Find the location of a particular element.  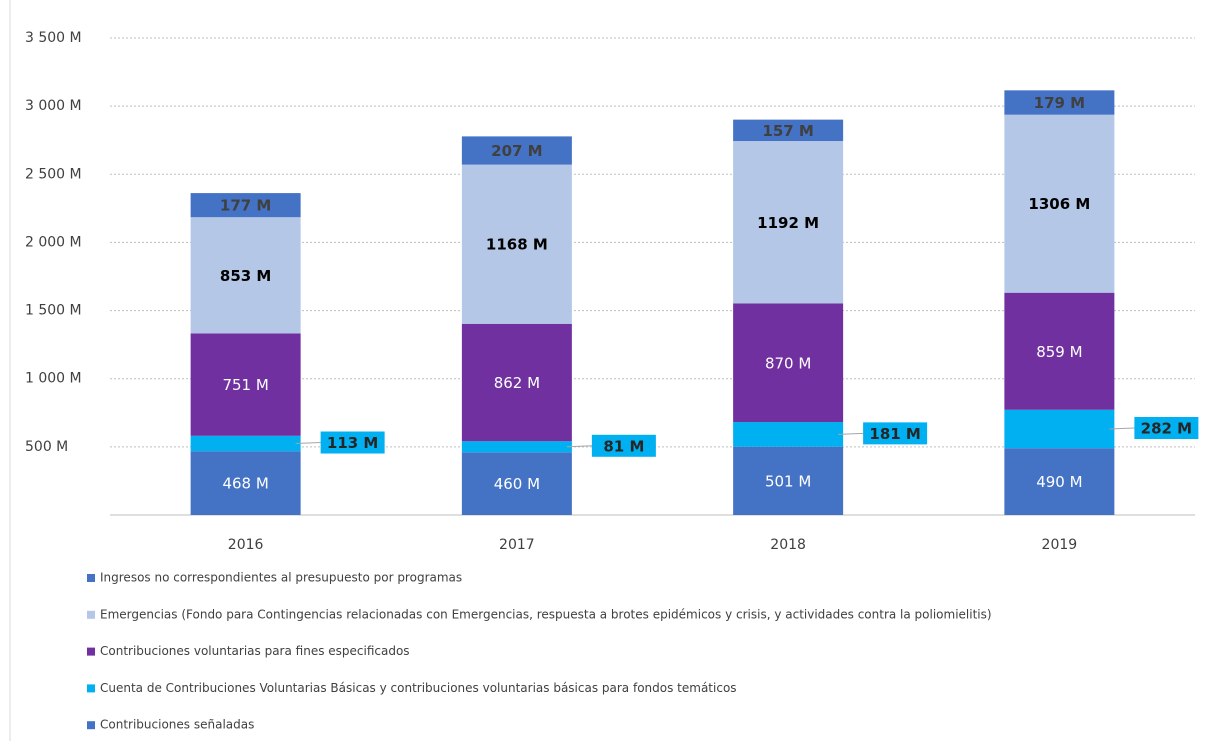

value-label: 859 M is located at coordinates (1059, 352).